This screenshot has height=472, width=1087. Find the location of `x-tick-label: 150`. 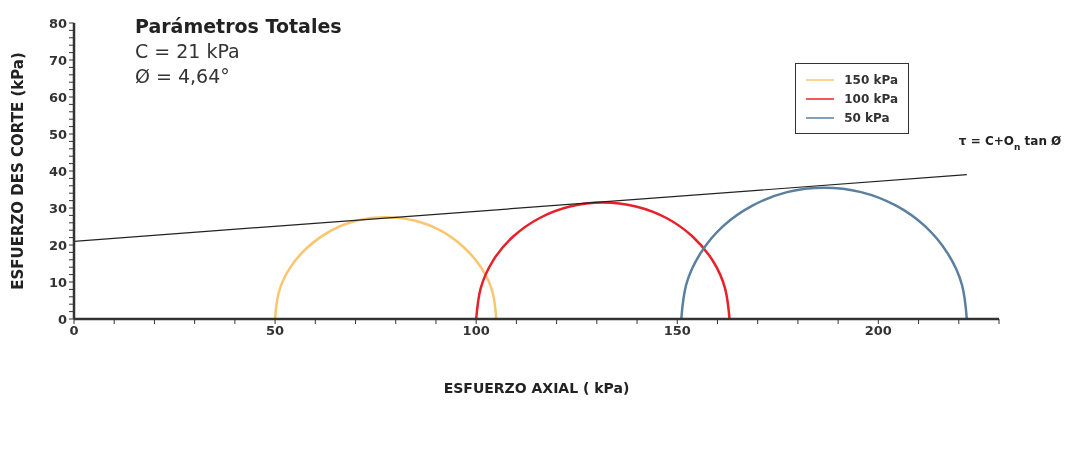

x-tick-label: 150 is located at coordinates (677, 331).